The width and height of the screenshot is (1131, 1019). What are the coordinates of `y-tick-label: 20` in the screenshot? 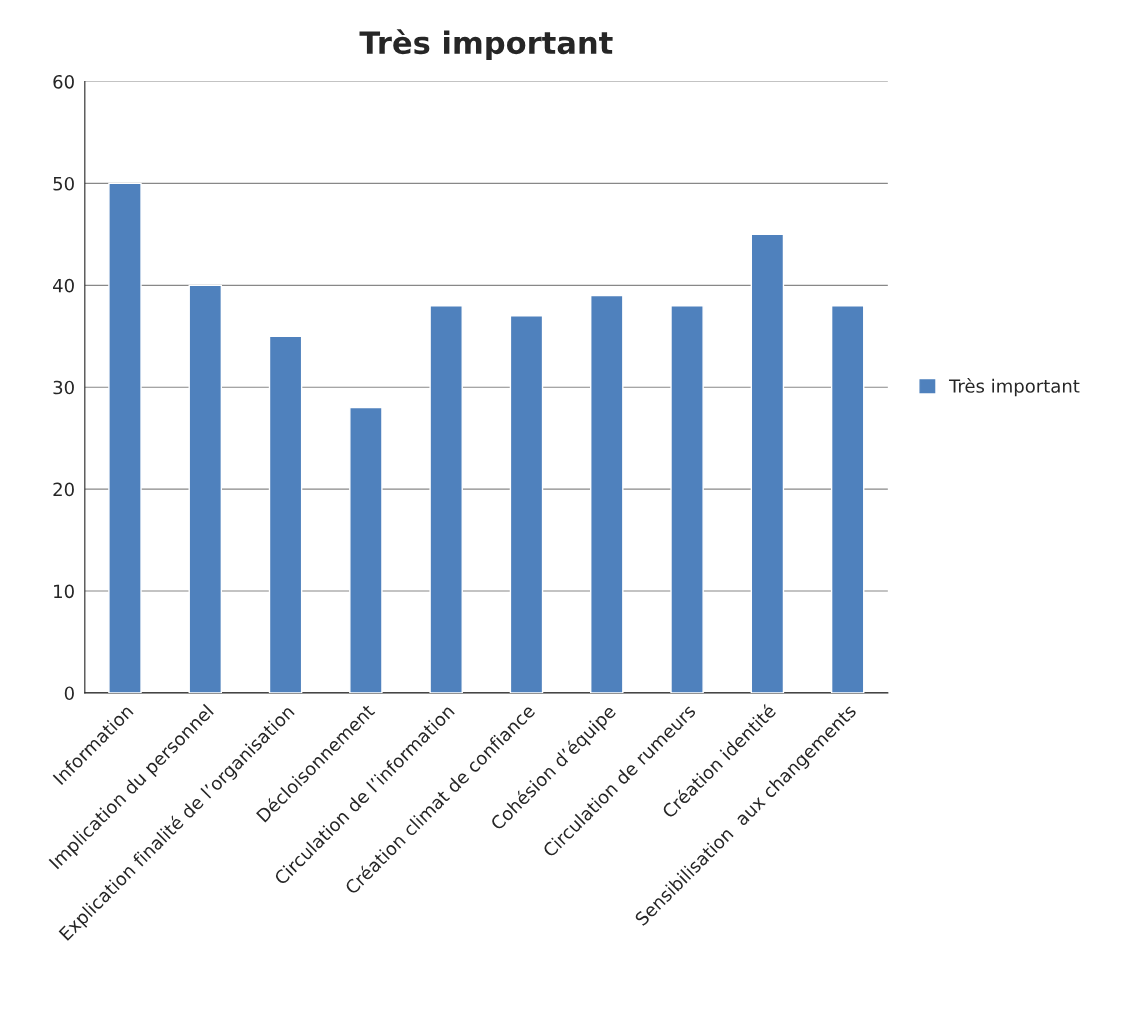 It's located at (63, 489).